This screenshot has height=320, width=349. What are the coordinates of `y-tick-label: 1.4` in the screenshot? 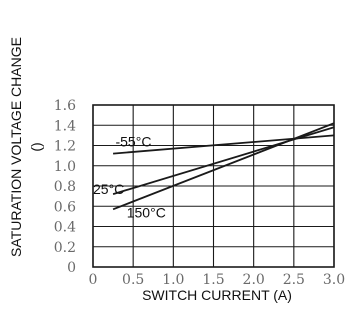 It's located at (65, 126).